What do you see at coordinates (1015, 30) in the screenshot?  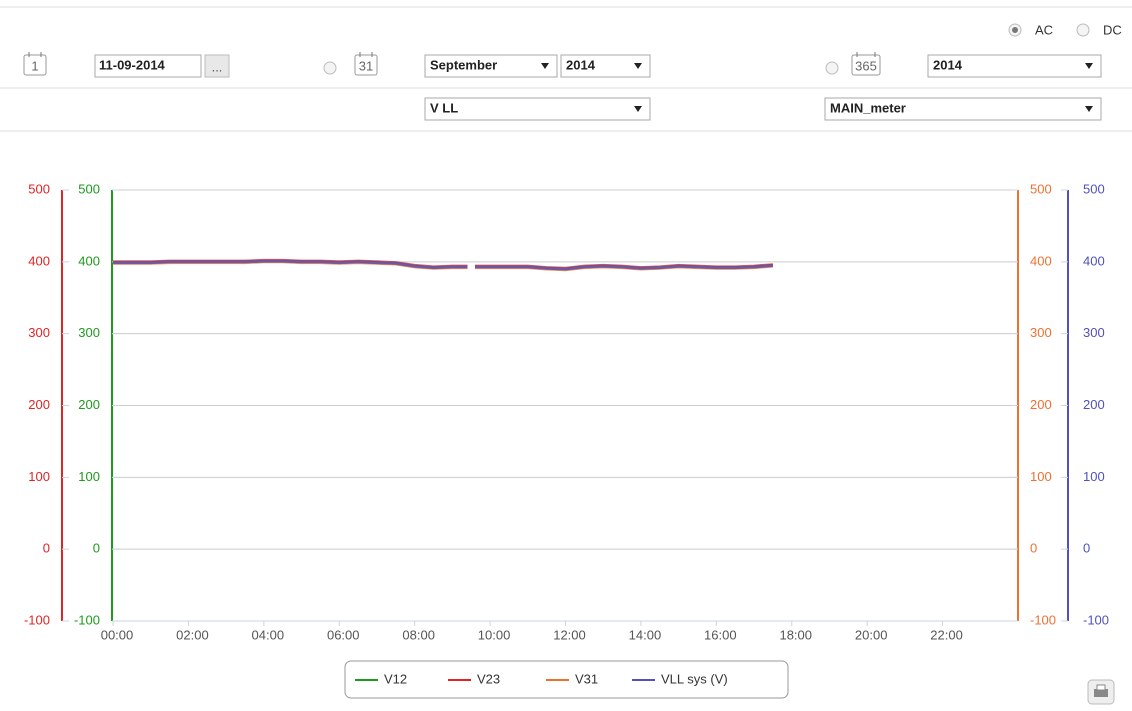 I see `radio-dot` at bounding box center [1015, 30].